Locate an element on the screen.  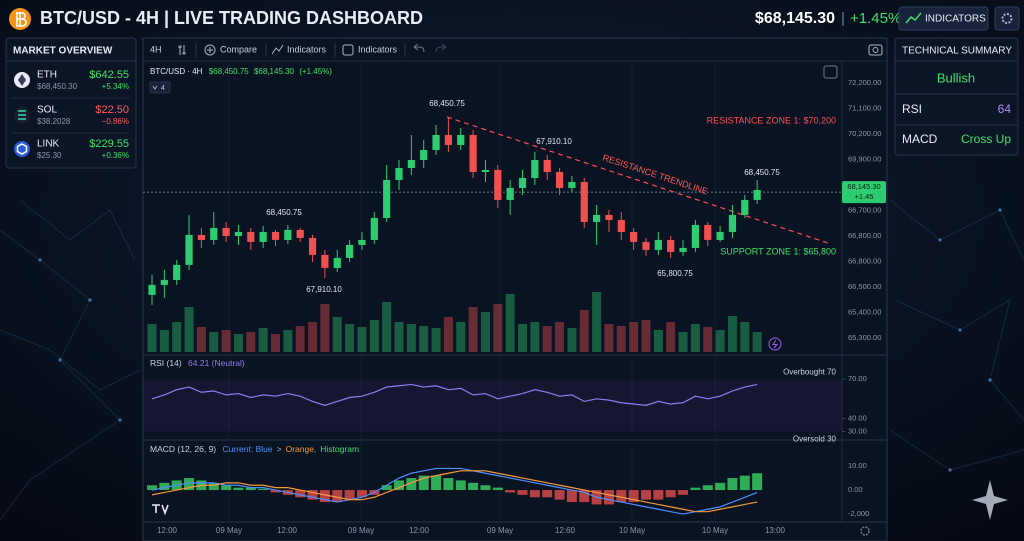
asset-change: −0.86% is located at coordinates (115, 121).